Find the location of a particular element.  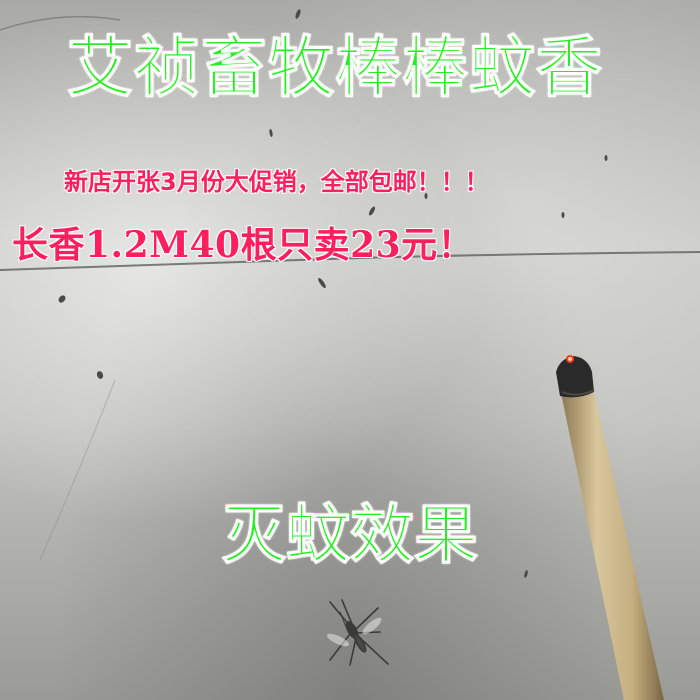

price-text: 长香1.2M40根只卖23元！ is located at coordinates (243, 245).